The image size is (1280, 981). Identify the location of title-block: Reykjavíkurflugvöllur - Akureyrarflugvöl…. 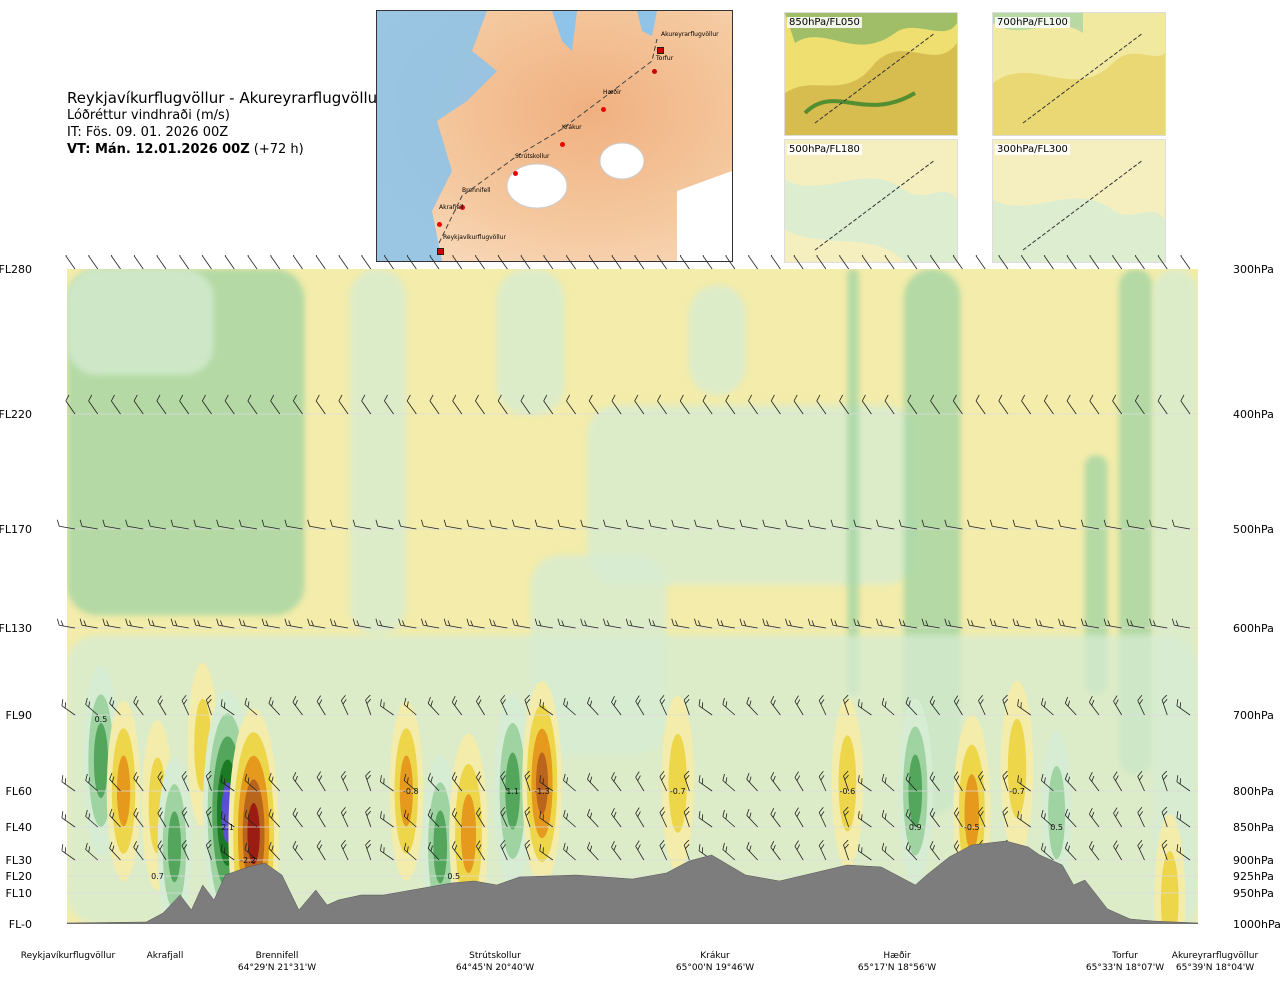
(225, 124).